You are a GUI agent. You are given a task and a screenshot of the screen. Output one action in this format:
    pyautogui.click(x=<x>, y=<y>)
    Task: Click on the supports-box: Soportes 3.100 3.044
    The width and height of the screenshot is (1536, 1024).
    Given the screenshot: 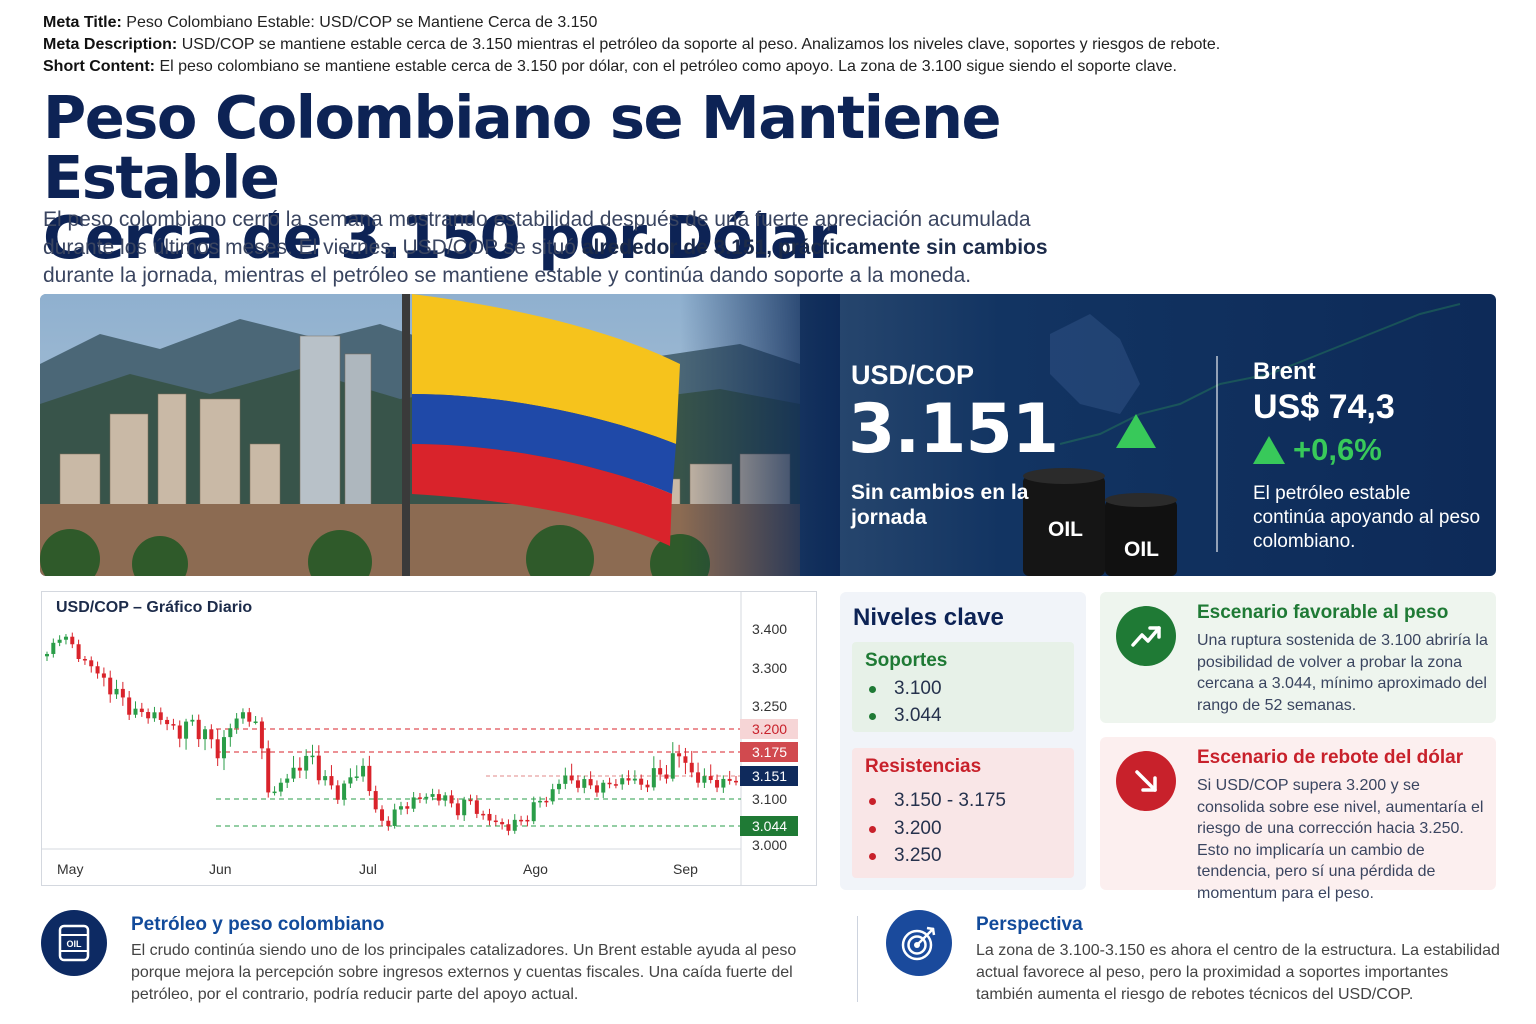 What is the action you would take?
    pyautogui.click(x=963, y=687)
    